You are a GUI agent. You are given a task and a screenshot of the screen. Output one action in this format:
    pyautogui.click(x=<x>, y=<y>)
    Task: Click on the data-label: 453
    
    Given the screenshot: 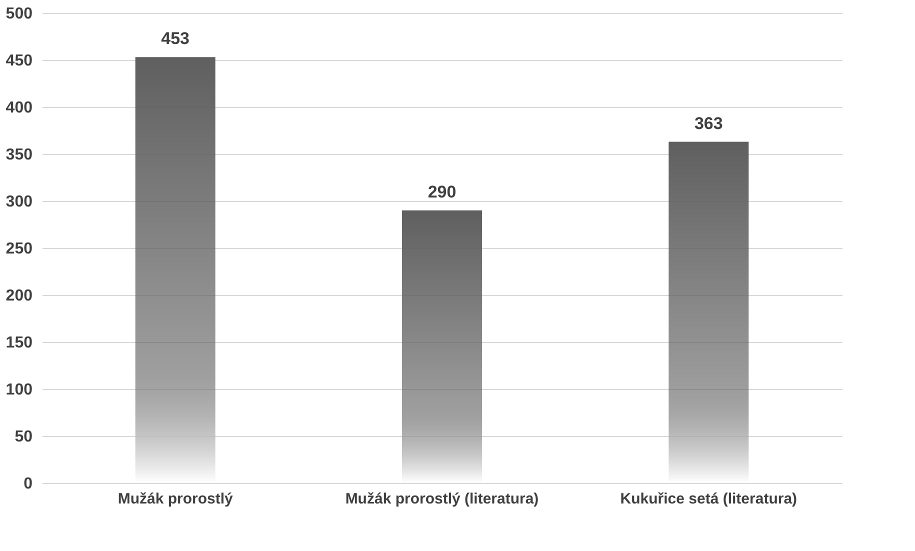 What is the action you would take?
    pyautogui.click(x=175, y=38)
    